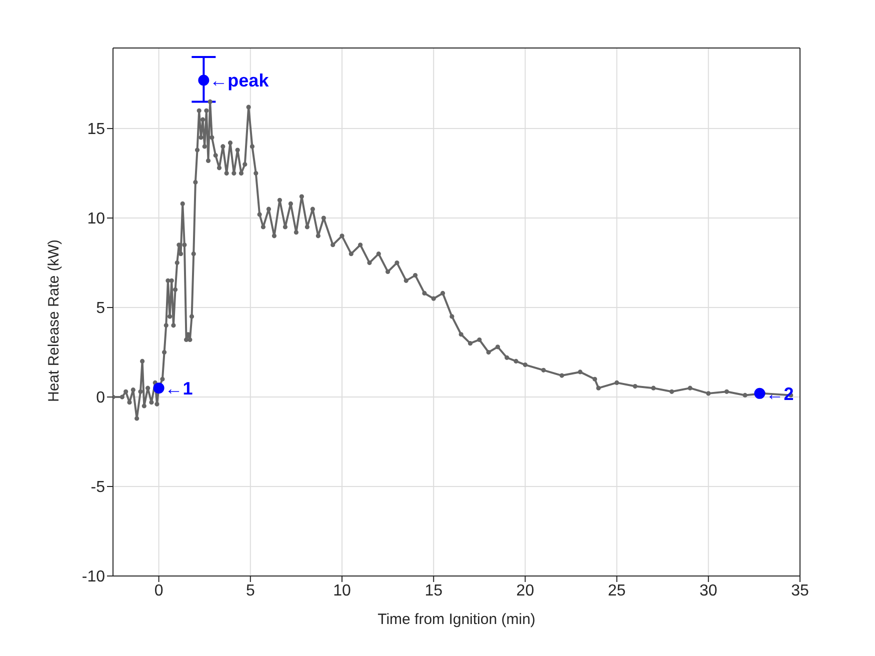 The width and height of the screenshot is (875, 656). Describe the element at coordinates (159, 591) in the screenshot. I see `x-tick-label: 0` at that location.